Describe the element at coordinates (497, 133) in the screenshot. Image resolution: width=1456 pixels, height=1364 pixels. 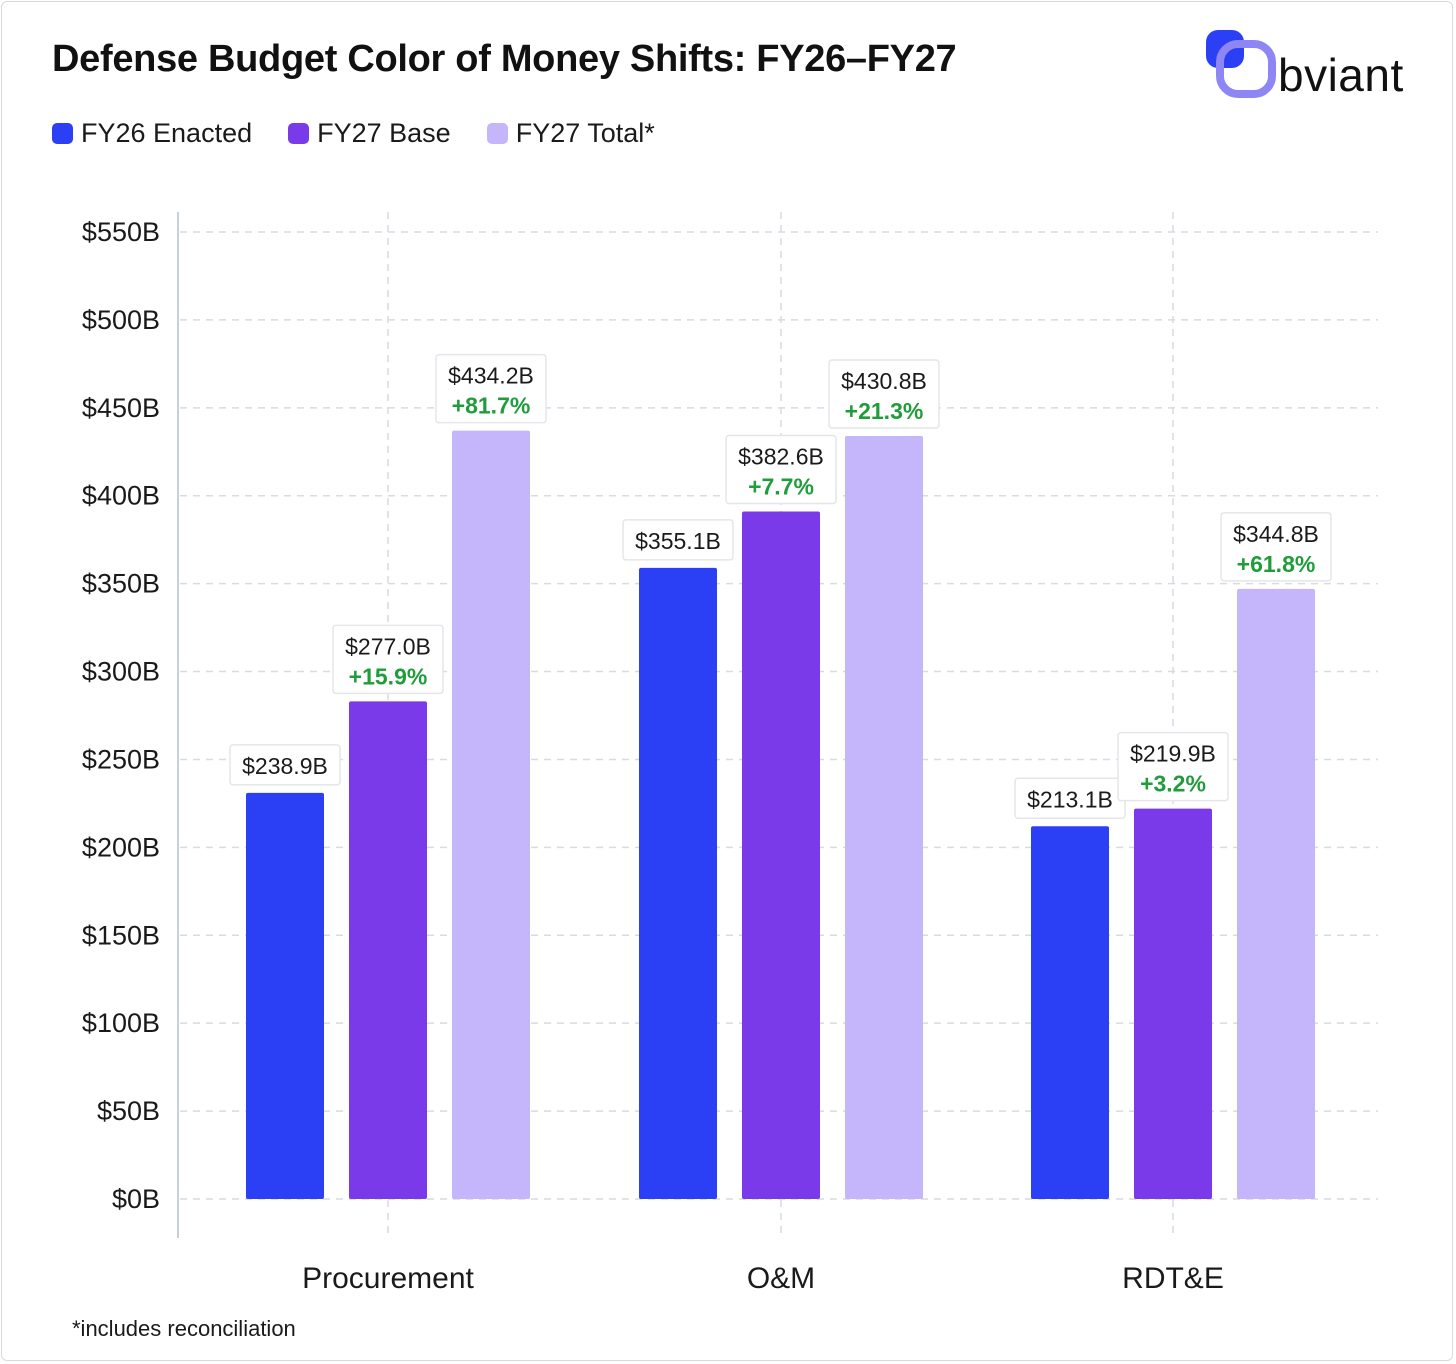
I see `legend-swatch-fy27-total` at that location.